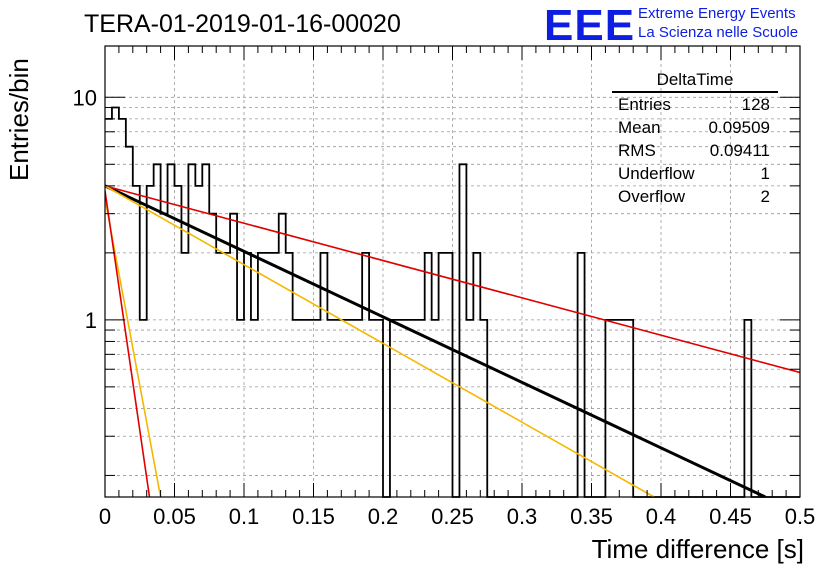 This screenshot has width=836, height=572. Describe the element at coordinates (695, 104) in the screenshot. I see `stats-row-entries: Entries 128` at that location.